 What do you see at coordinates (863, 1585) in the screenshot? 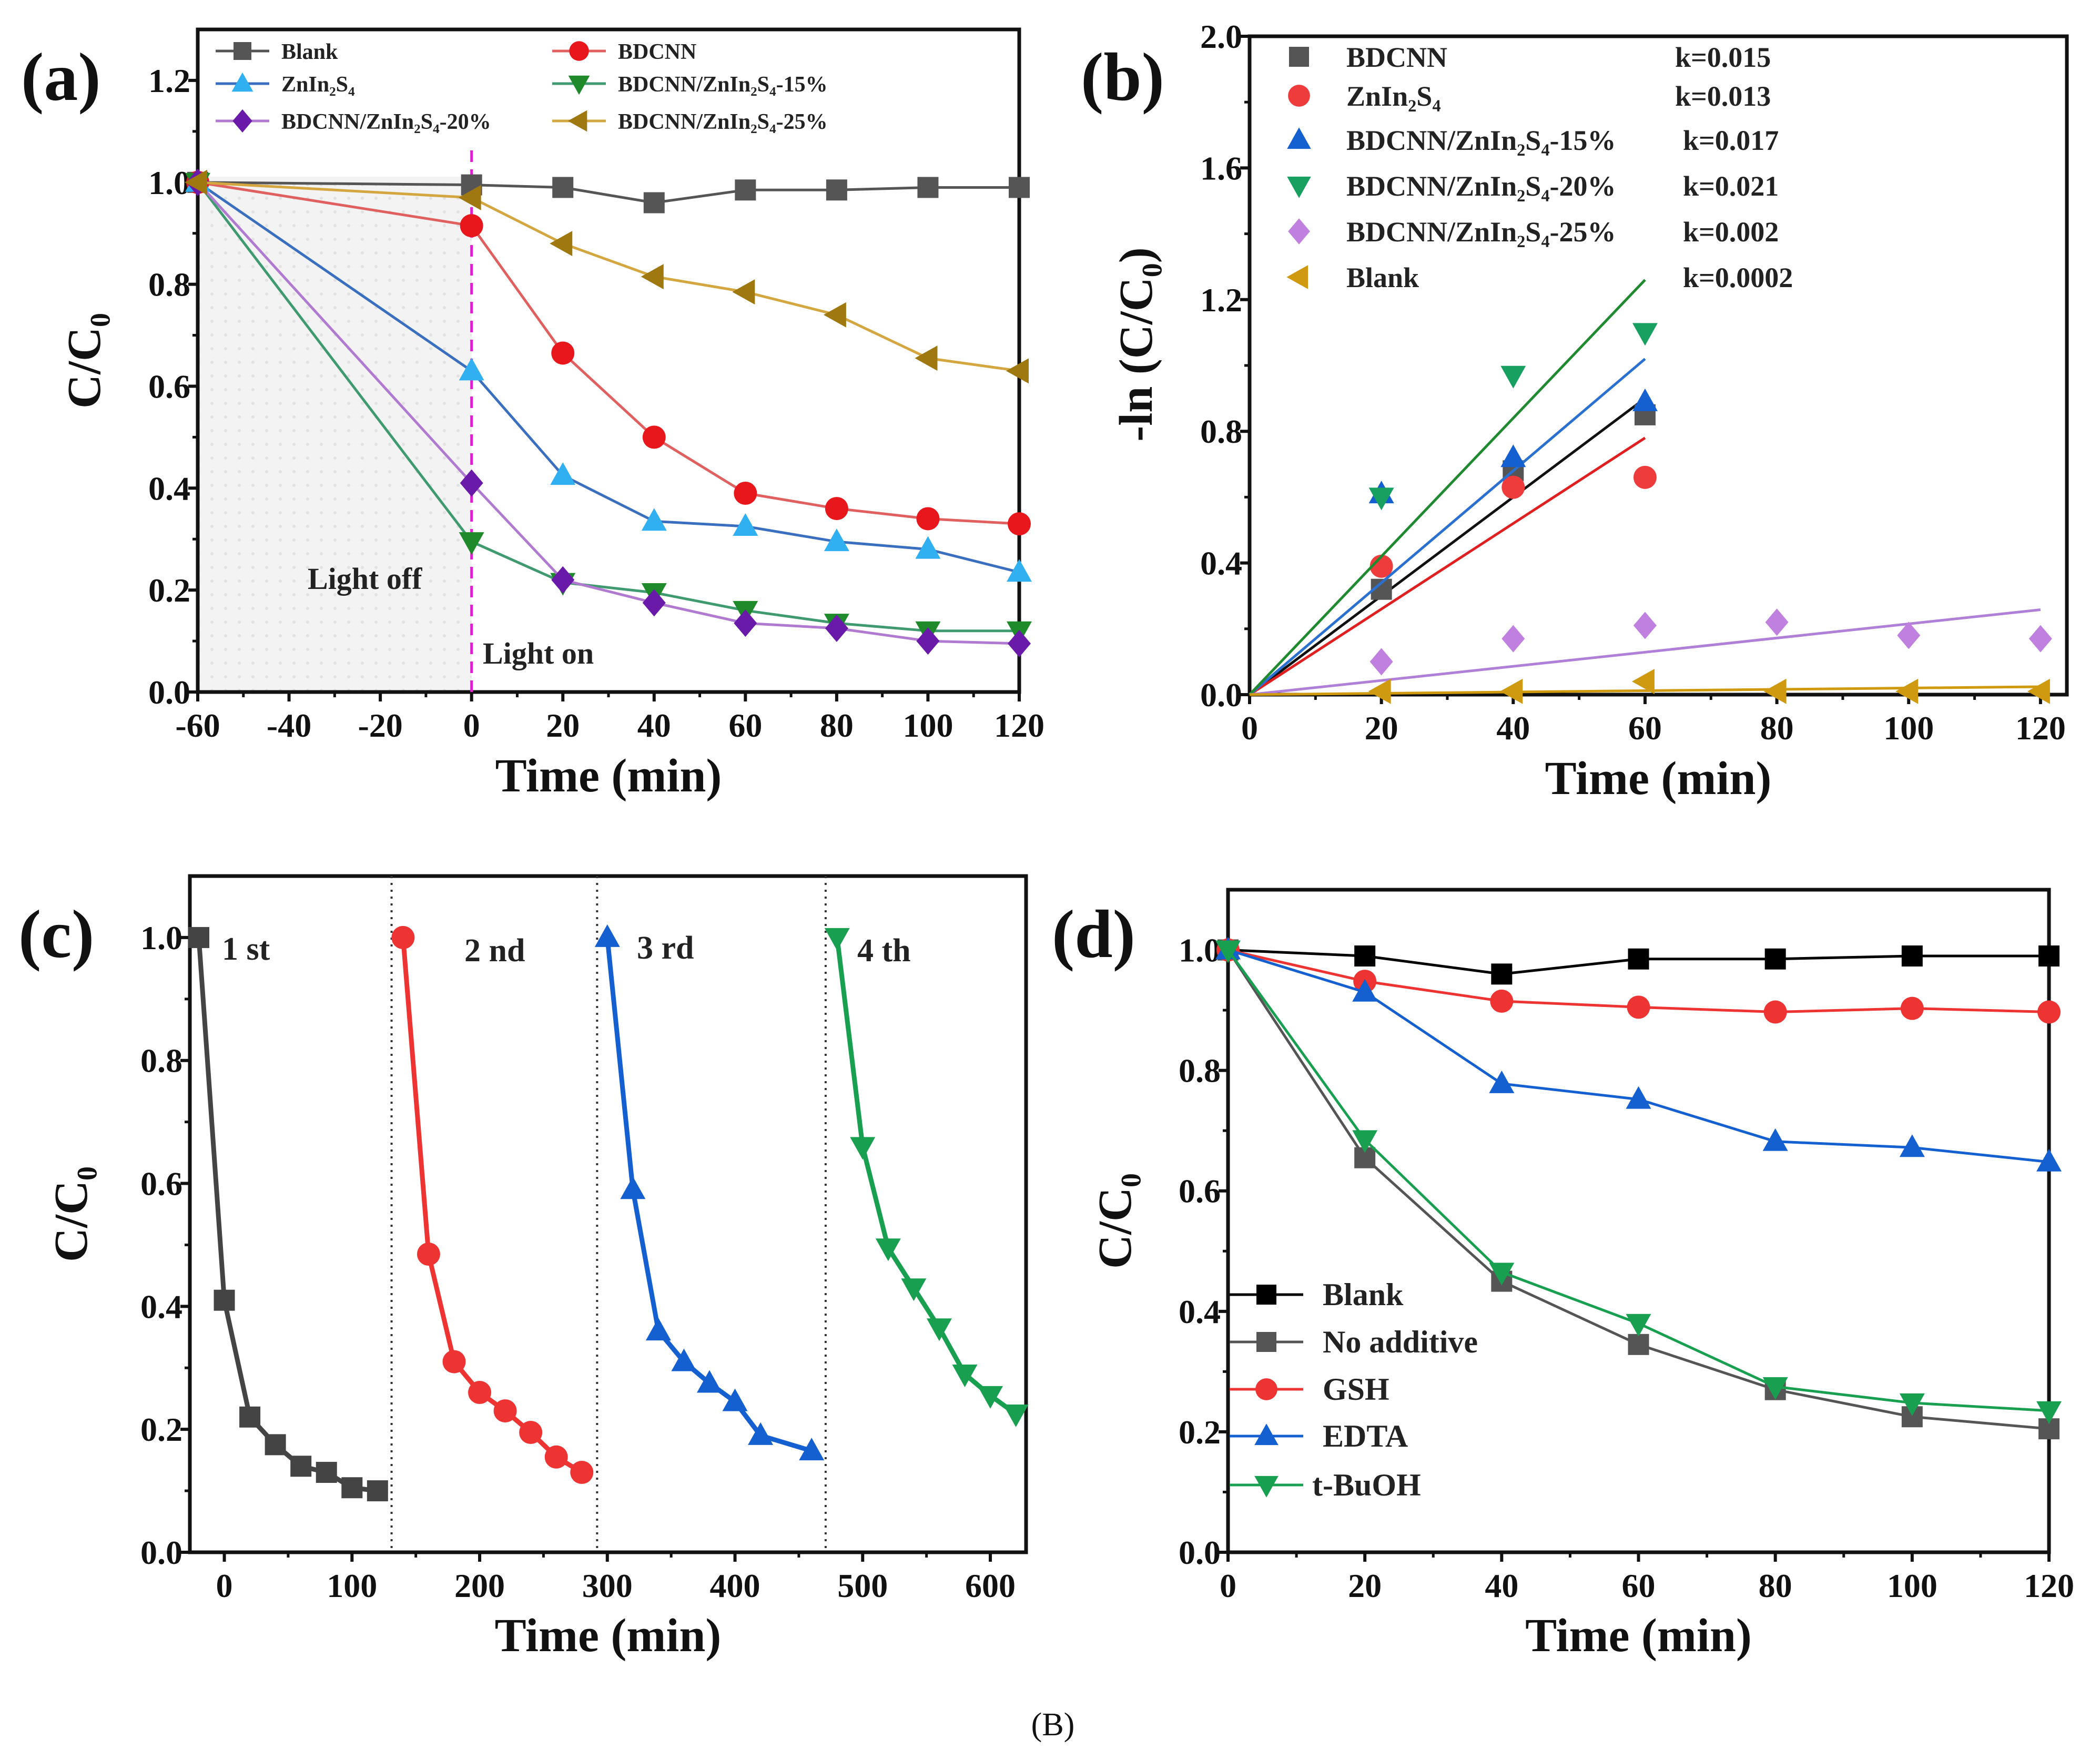
I see `x-tick-label: 500` at bounding box center [863, 1585].